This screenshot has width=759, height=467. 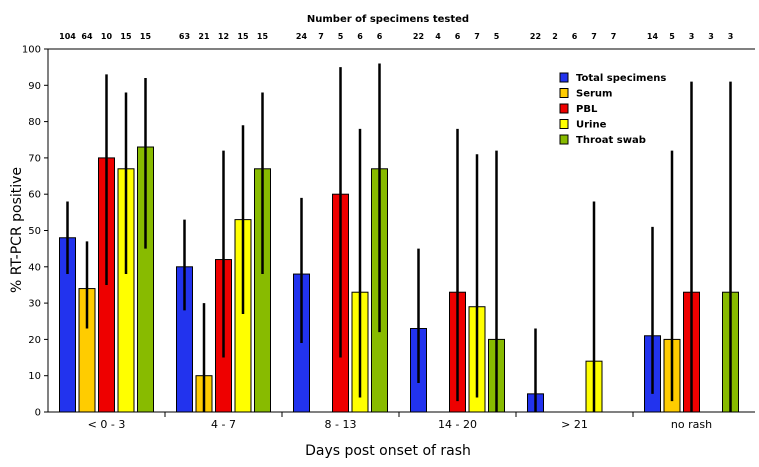 I want to click on y-tick-label: 80, so click(x=34, y=122).